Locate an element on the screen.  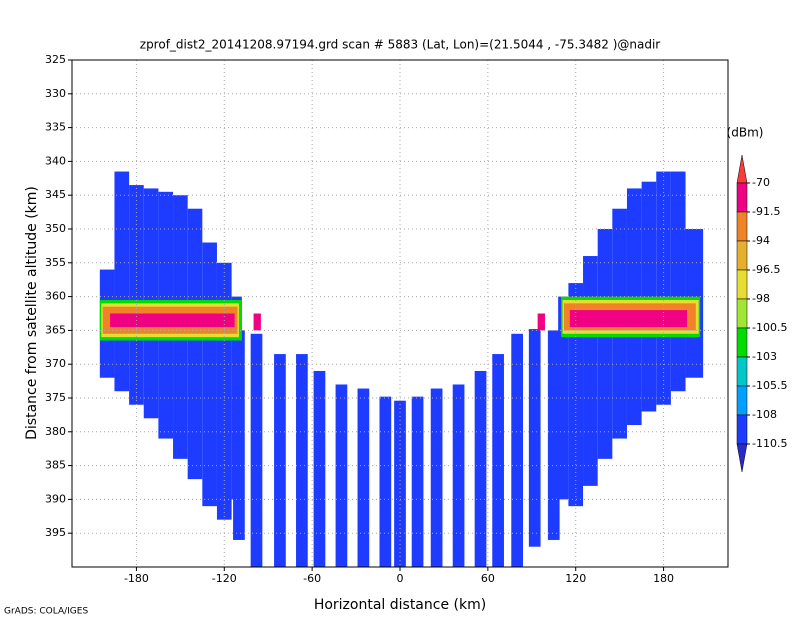
y-tick-label: 395 is located at coordinates (55, 532).